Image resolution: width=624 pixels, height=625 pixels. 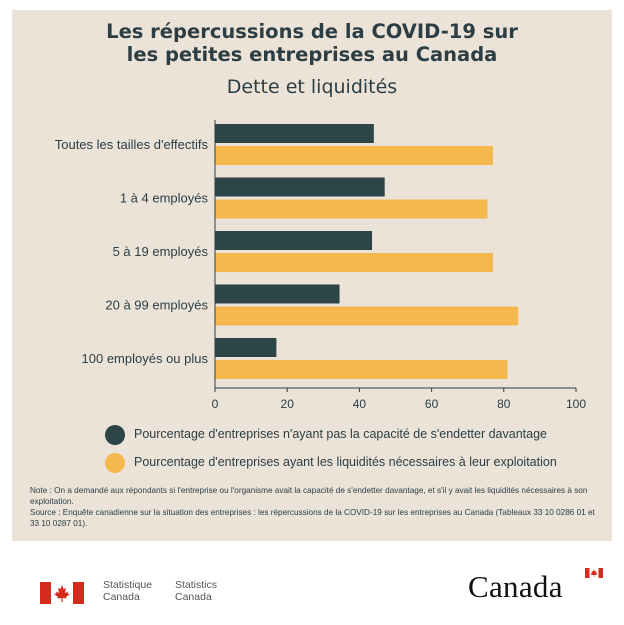 What do you see at coordinates (504, 404) in the screenshot?
I see `x-tick-label-4: 80` at bounding box center [504, 404].